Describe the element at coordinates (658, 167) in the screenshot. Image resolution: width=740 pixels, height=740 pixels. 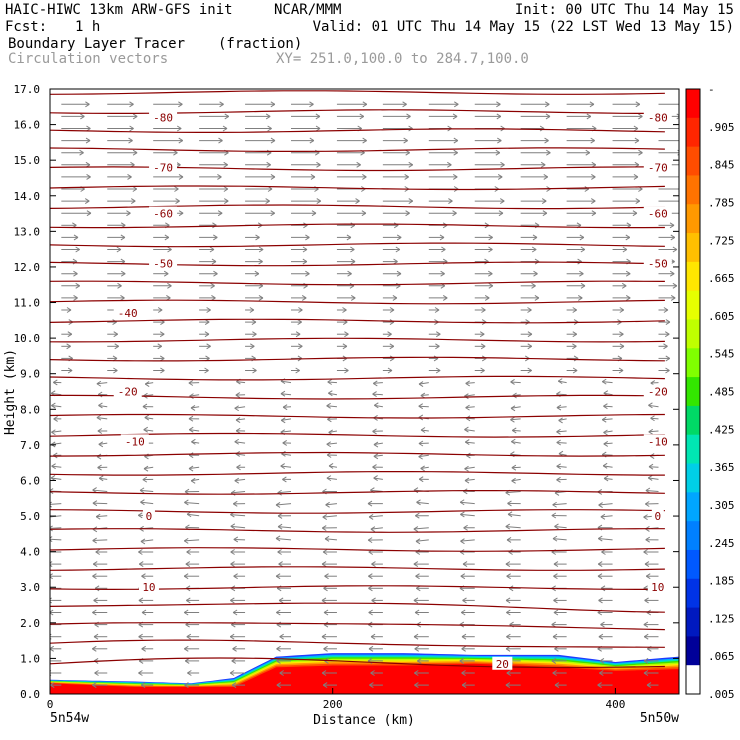
I see `contour-label: -70` at that location.